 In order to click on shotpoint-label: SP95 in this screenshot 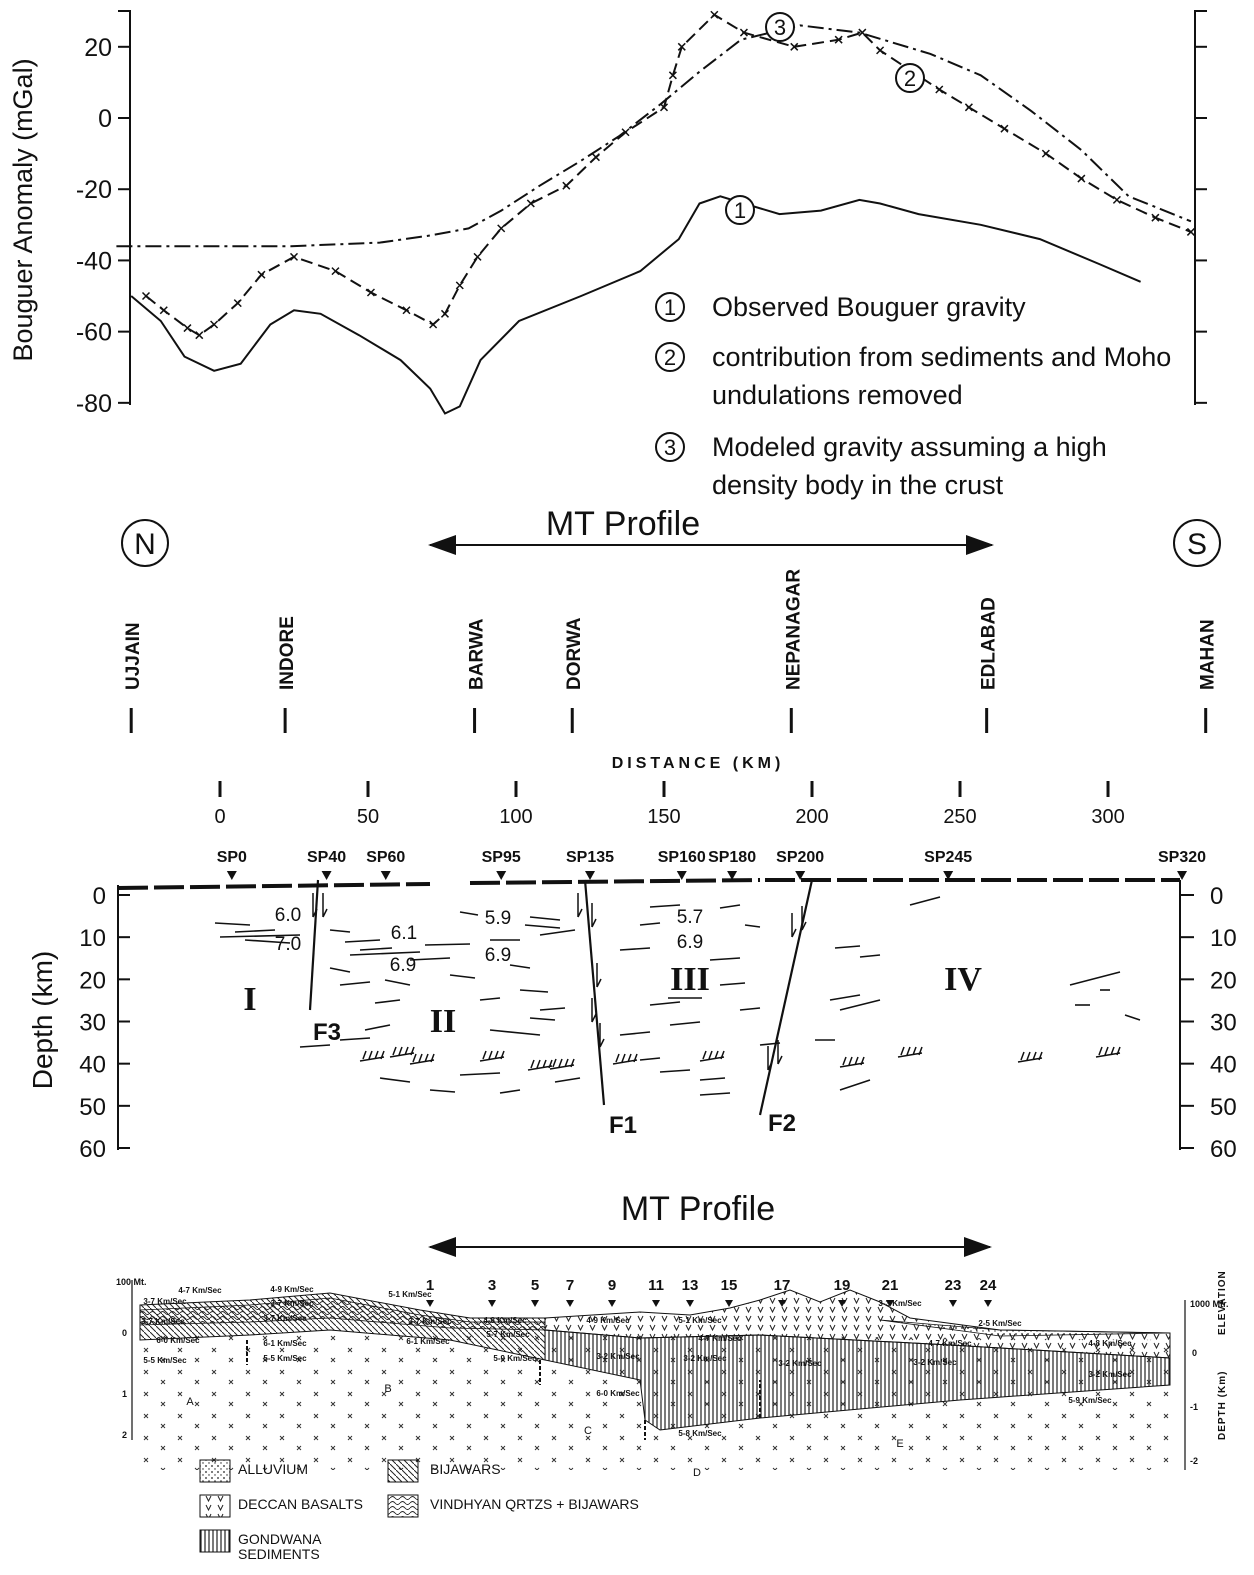, I will do `click(501, 857)`.